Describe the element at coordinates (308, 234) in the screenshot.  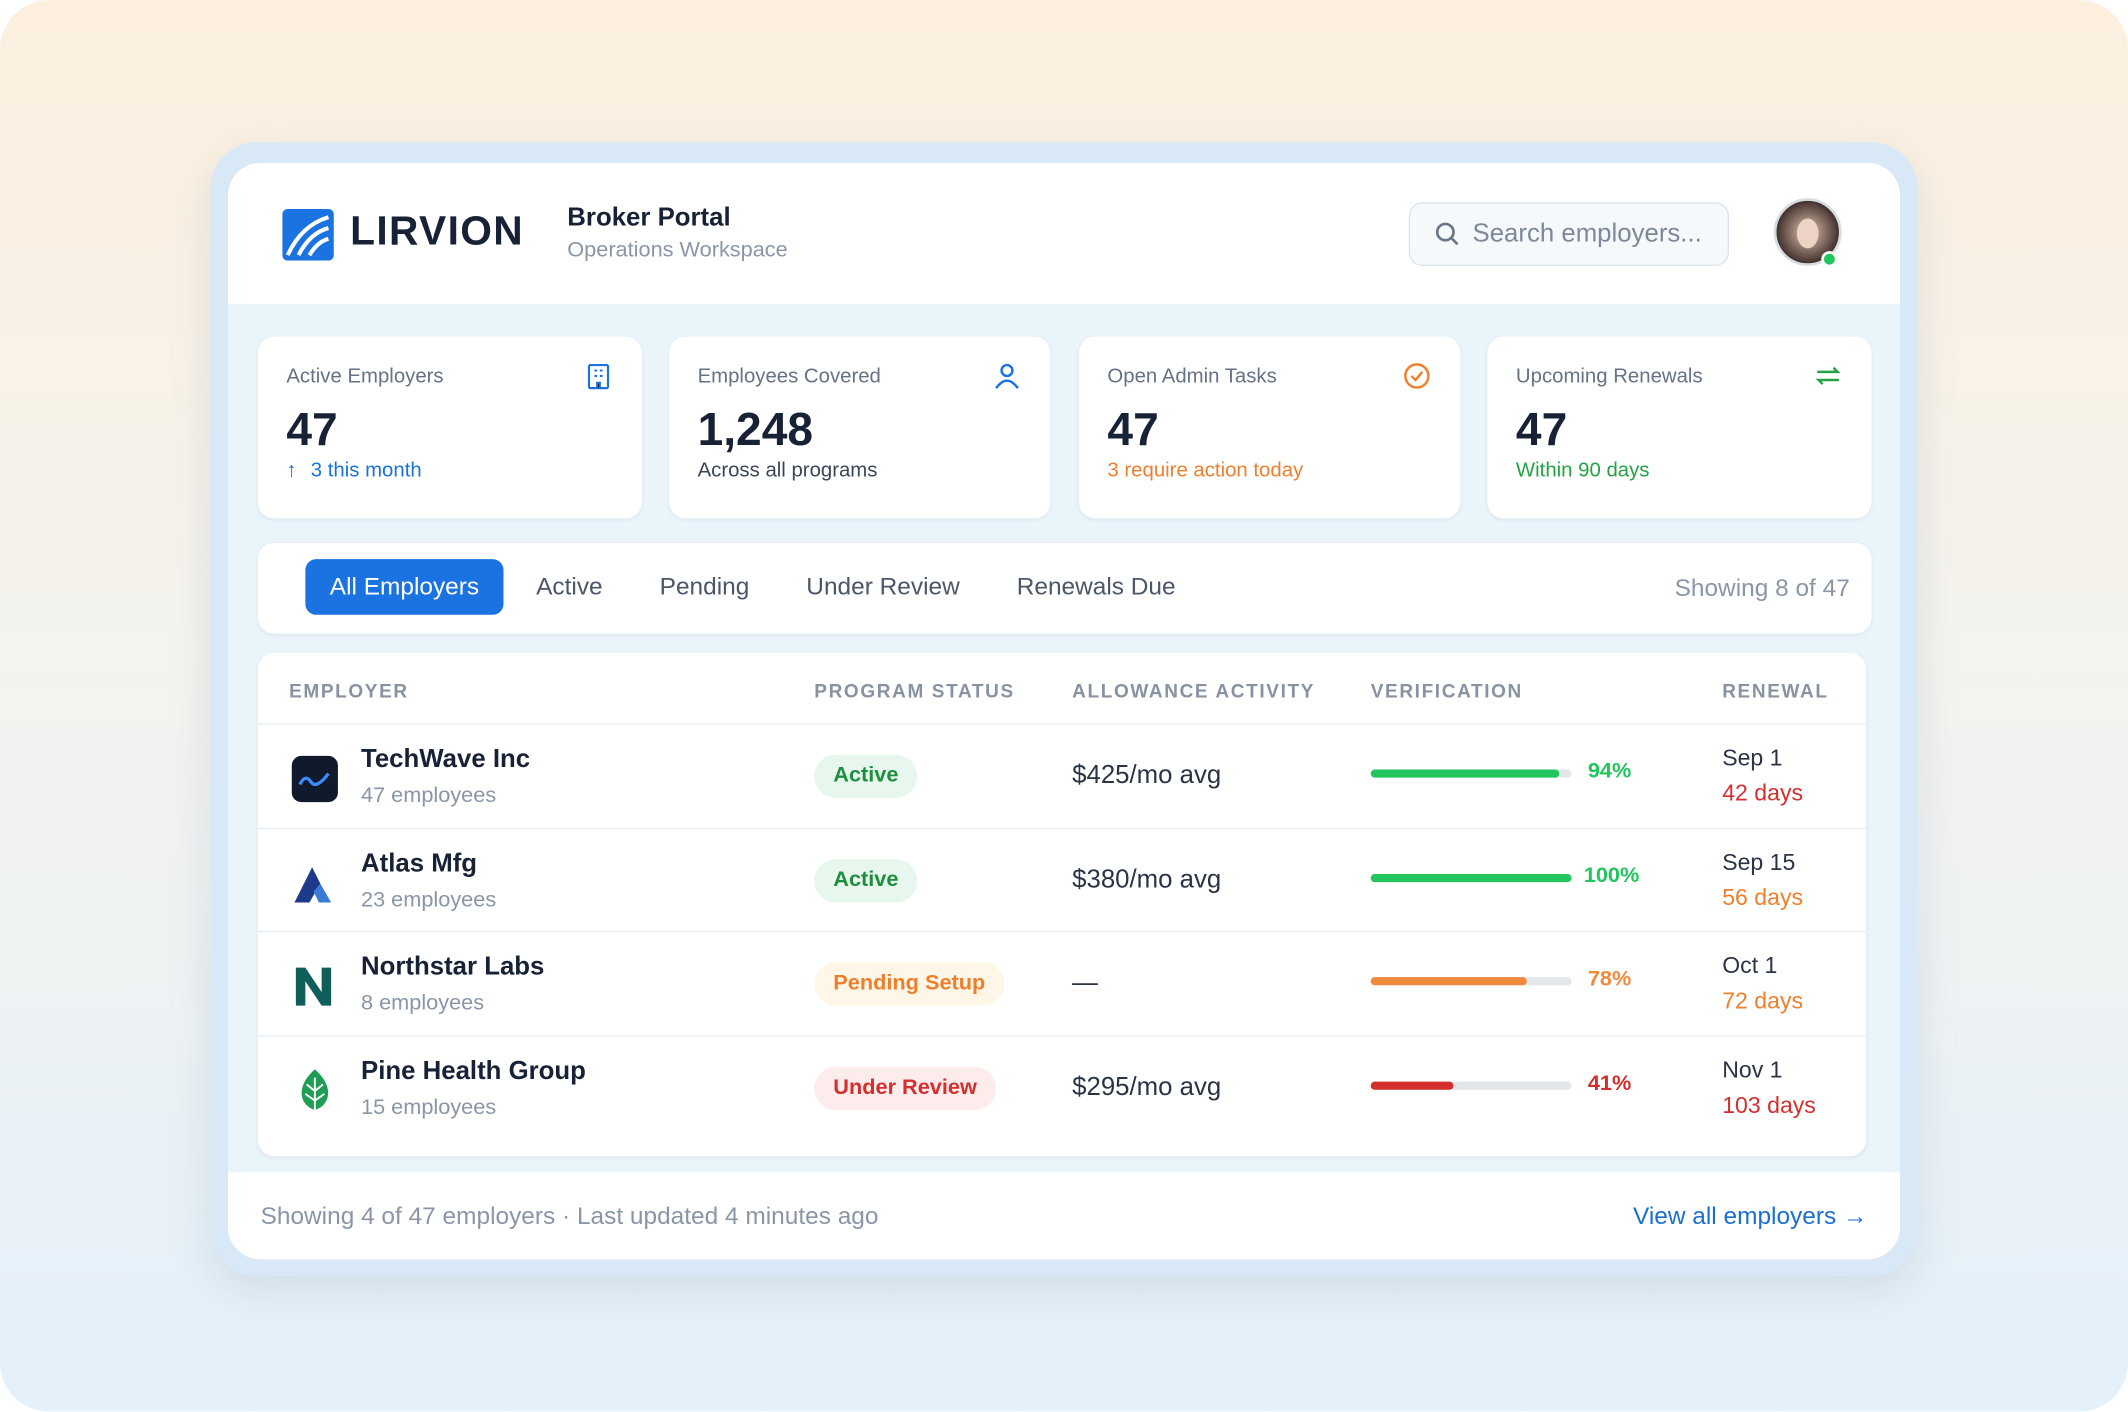
I see `logo-icon` at that location.